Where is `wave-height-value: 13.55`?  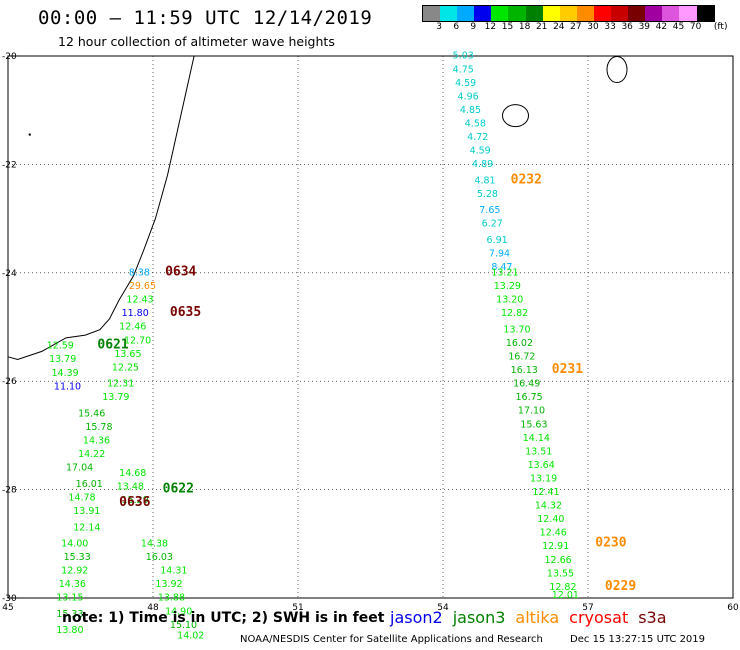 wave-height-value: 13.55 is located at coordinates (560, 573).